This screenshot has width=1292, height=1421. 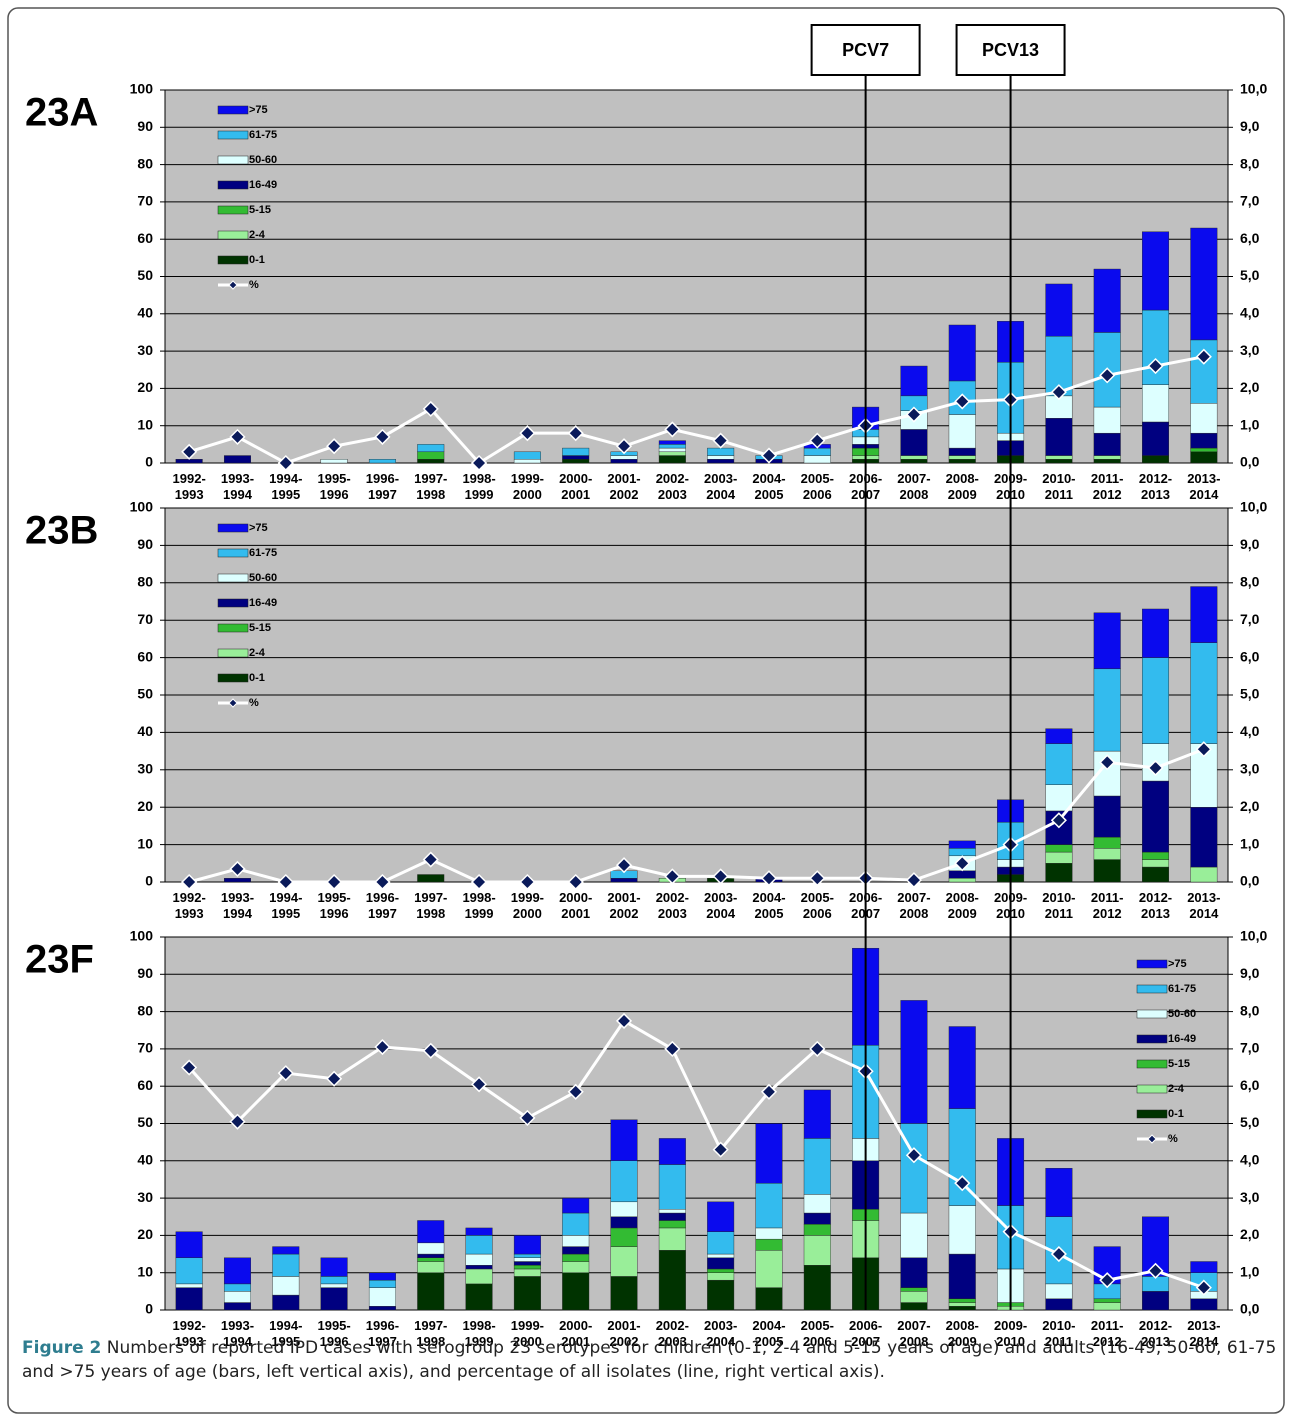 What do you see at coordinates (1250, 544) in the screenshot?
I see `y2-tick-label: 9,0` at bounding box center [1250, 544].